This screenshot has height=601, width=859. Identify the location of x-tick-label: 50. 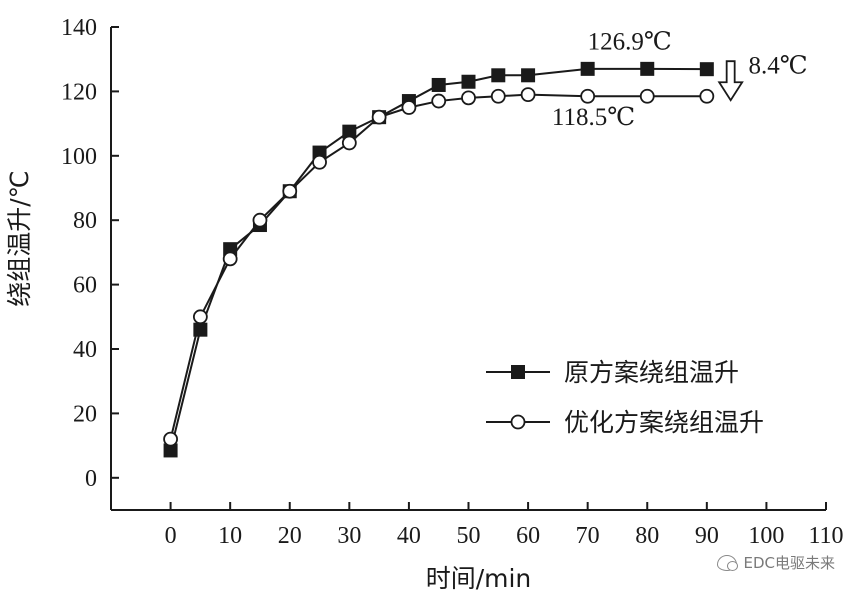
(469, 536).